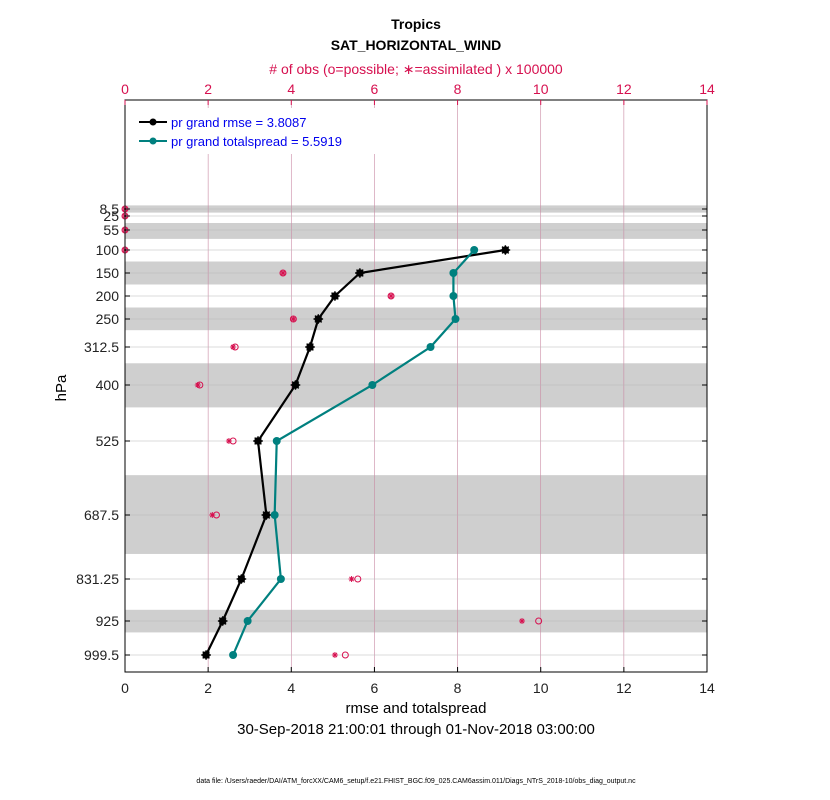 This screenshot has height=800, width=830. I want to click on y-tick-label: 25, so click(111, 216).